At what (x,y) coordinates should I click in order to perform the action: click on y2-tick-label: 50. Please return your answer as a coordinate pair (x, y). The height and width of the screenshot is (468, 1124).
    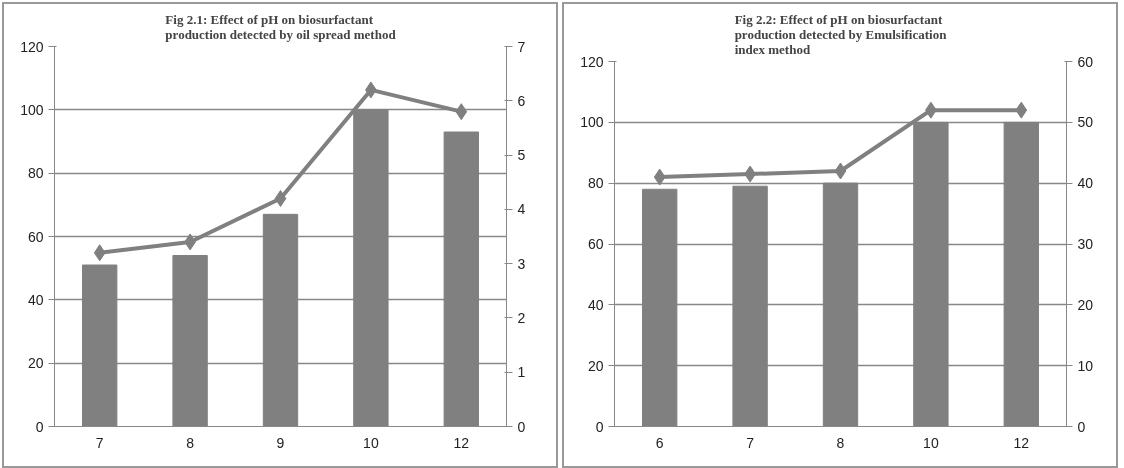
    Looking at the image, I should click on (1085, 122).